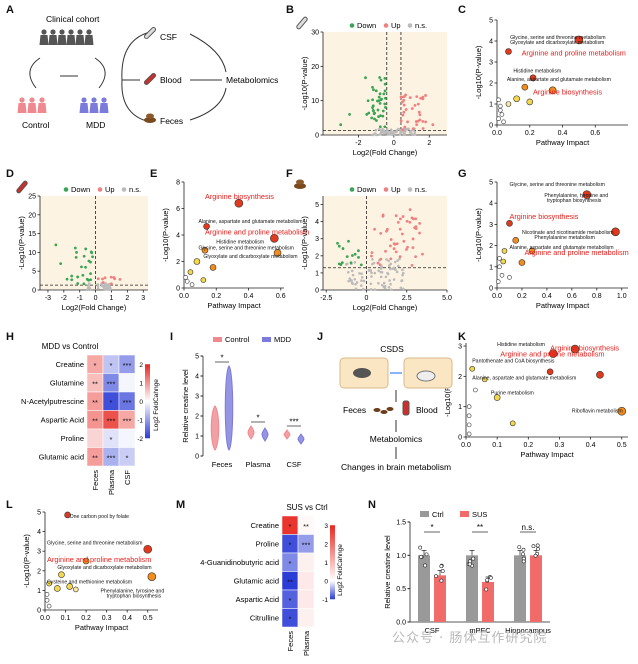 This screenshot has height=664, width=638. I want to click on x-tick-label: 0.3, so click(560, 445).